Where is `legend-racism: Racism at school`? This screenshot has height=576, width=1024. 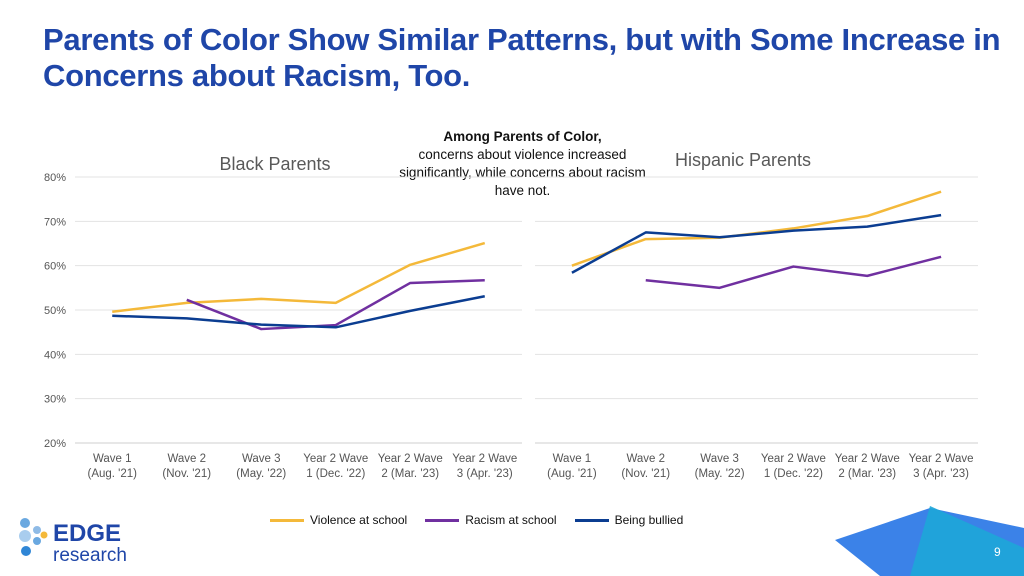
legend-racism: Racism at school is located at coordinates (491, 520).